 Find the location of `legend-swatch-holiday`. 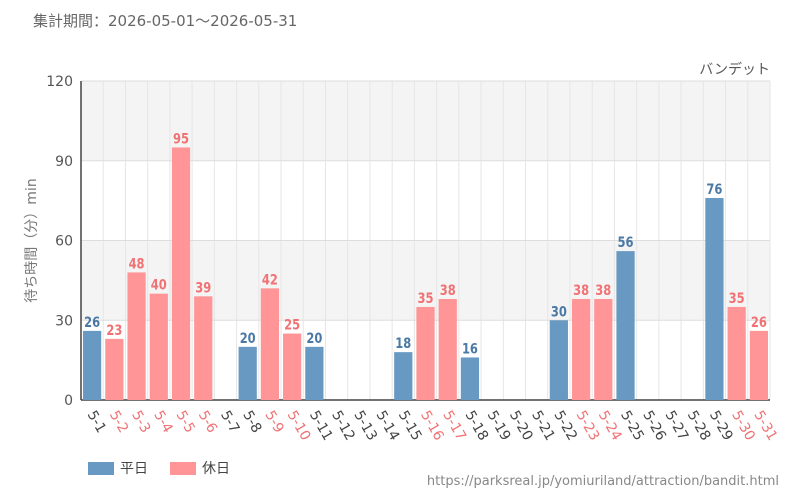

legend-swatch-holiday is located at coordinates (183, 468).